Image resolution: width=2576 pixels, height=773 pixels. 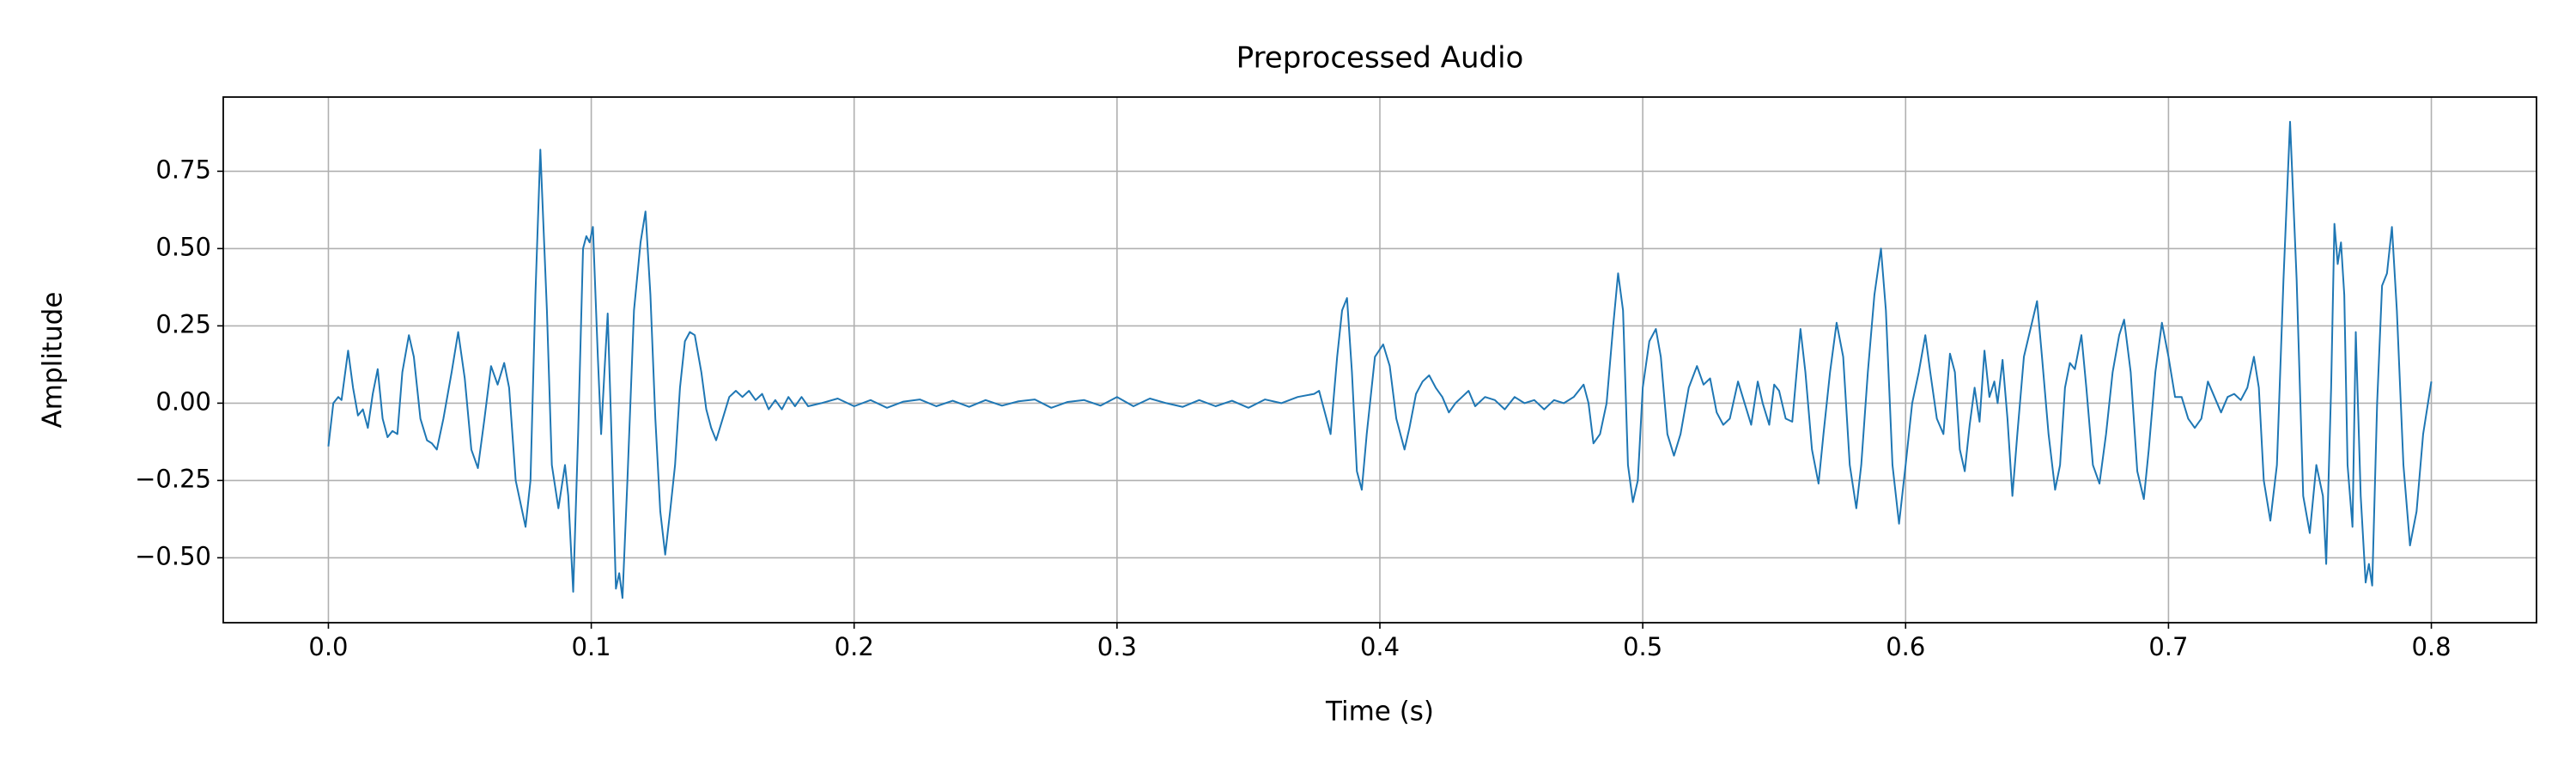 What do you see at coordinates (328, 646) in the screenshot?
I see `x-tick-label: 0.0` at bounding box center [328, 646].